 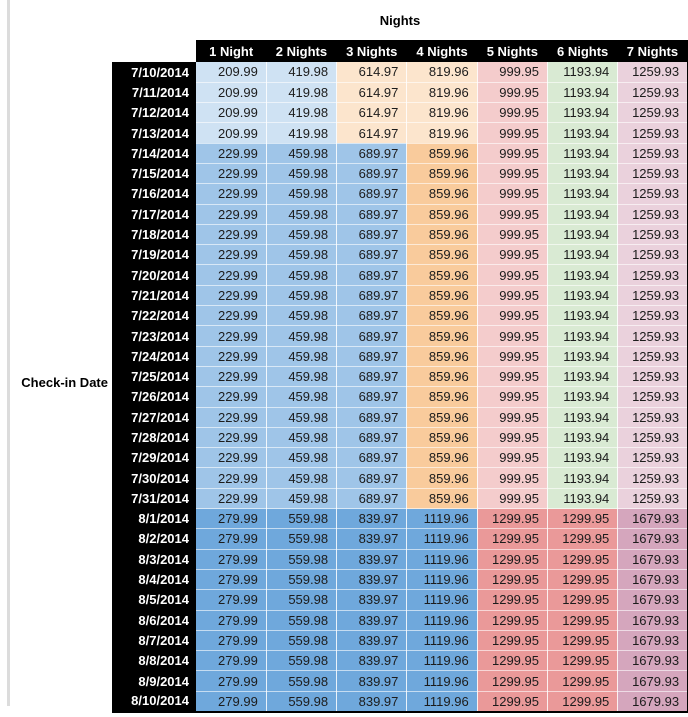 I want to click on row-header-date: 8/3/2014, so click(x=154, y=559).